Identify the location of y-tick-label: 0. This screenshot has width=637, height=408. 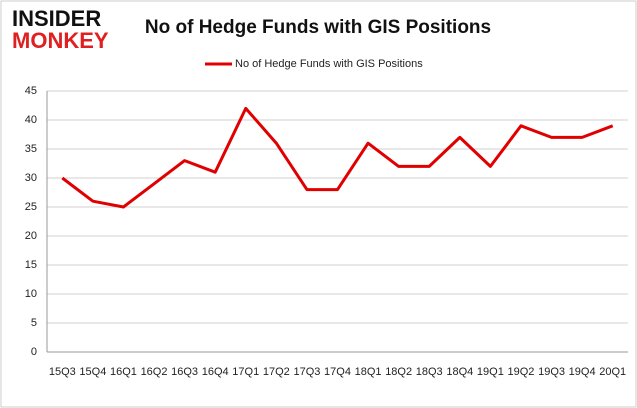
(34, 352).